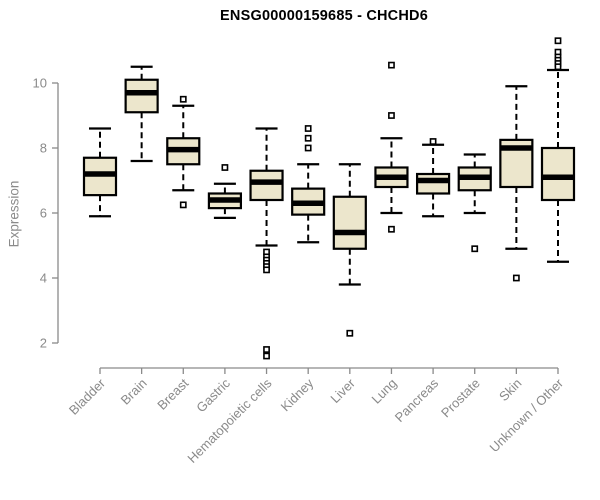 Image resolution: width=600 pixels, height=500 pixels. Describe the element at coordinates (350, 333) in the screenshot. I see `outlier-liver` at that location.